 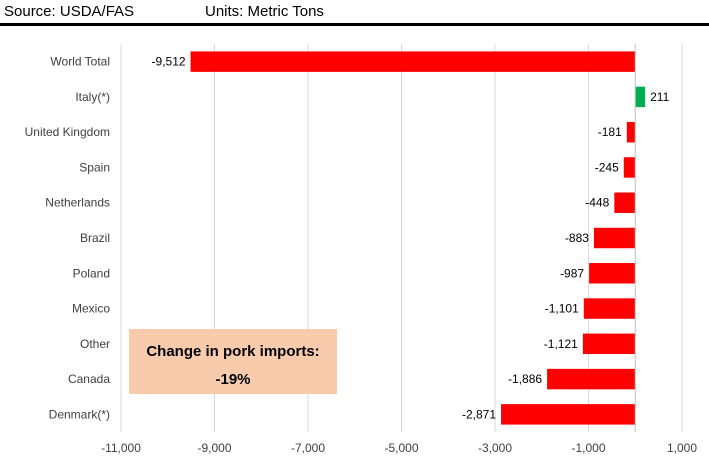 I want to click on data-label: -987, so click(x=572, y=273).